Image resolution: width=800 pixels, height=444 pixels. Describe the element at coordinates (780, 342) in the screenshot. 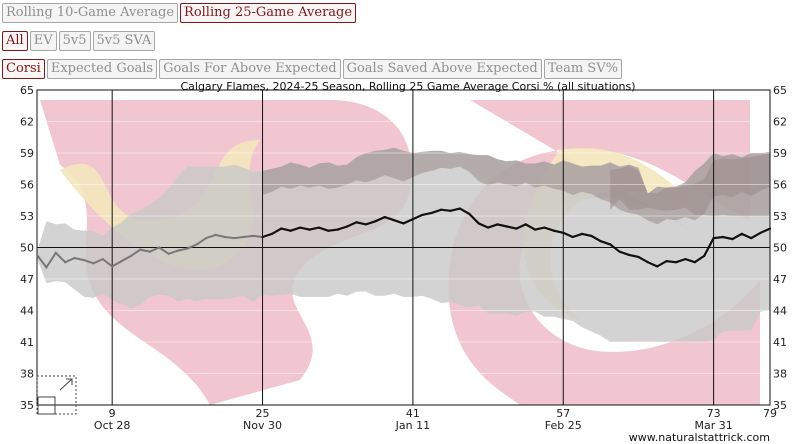

I see `y-tick-label-right: 41` at that location.